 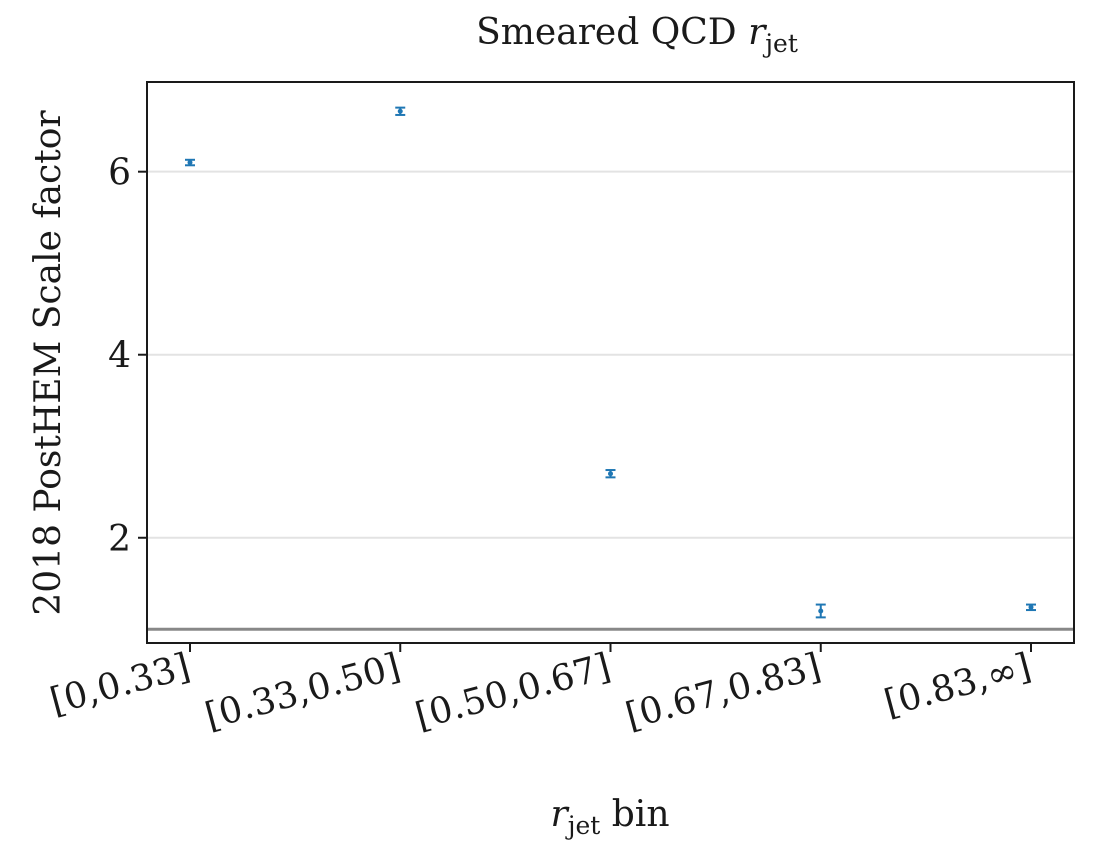 What do you see at coordinates (119, 356) in the screenshot?
I see `y-tick-label: 4` at bounding box center [119, 356].